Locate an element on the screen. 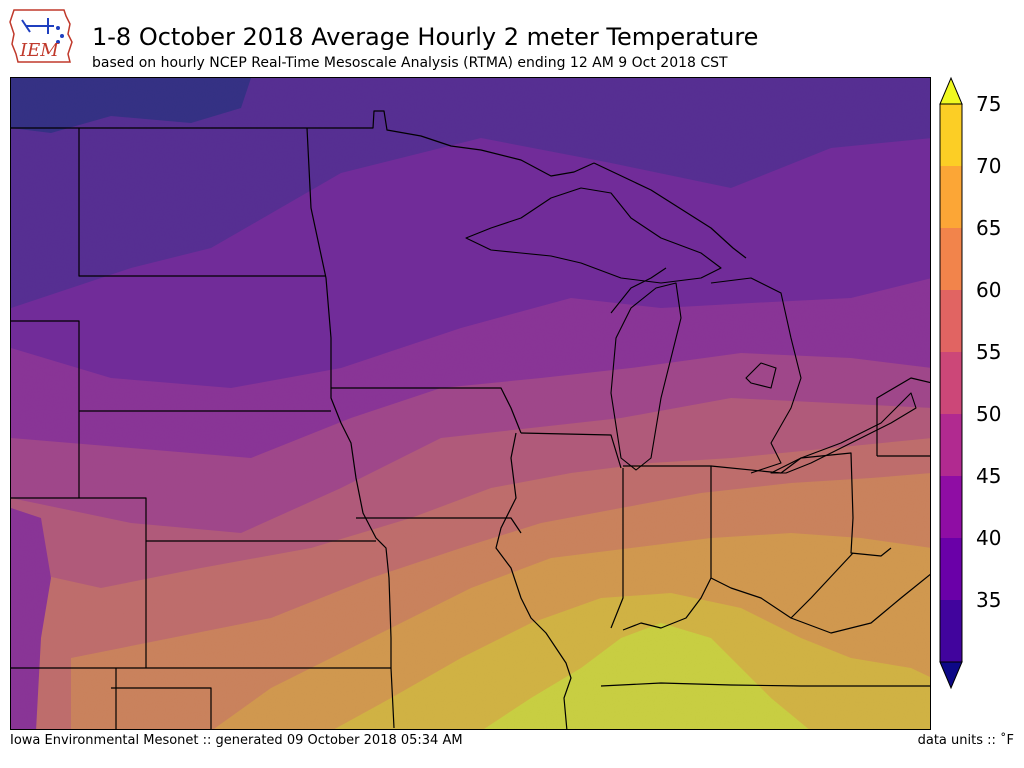 This screenshot has width=1024, height=768. colorbar is located at coordinates (951, 383).